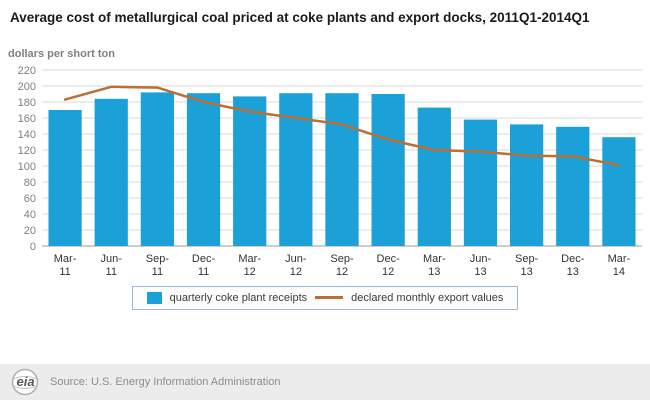  I want to click on bar-series-swatch-icon, so click(154, 297).